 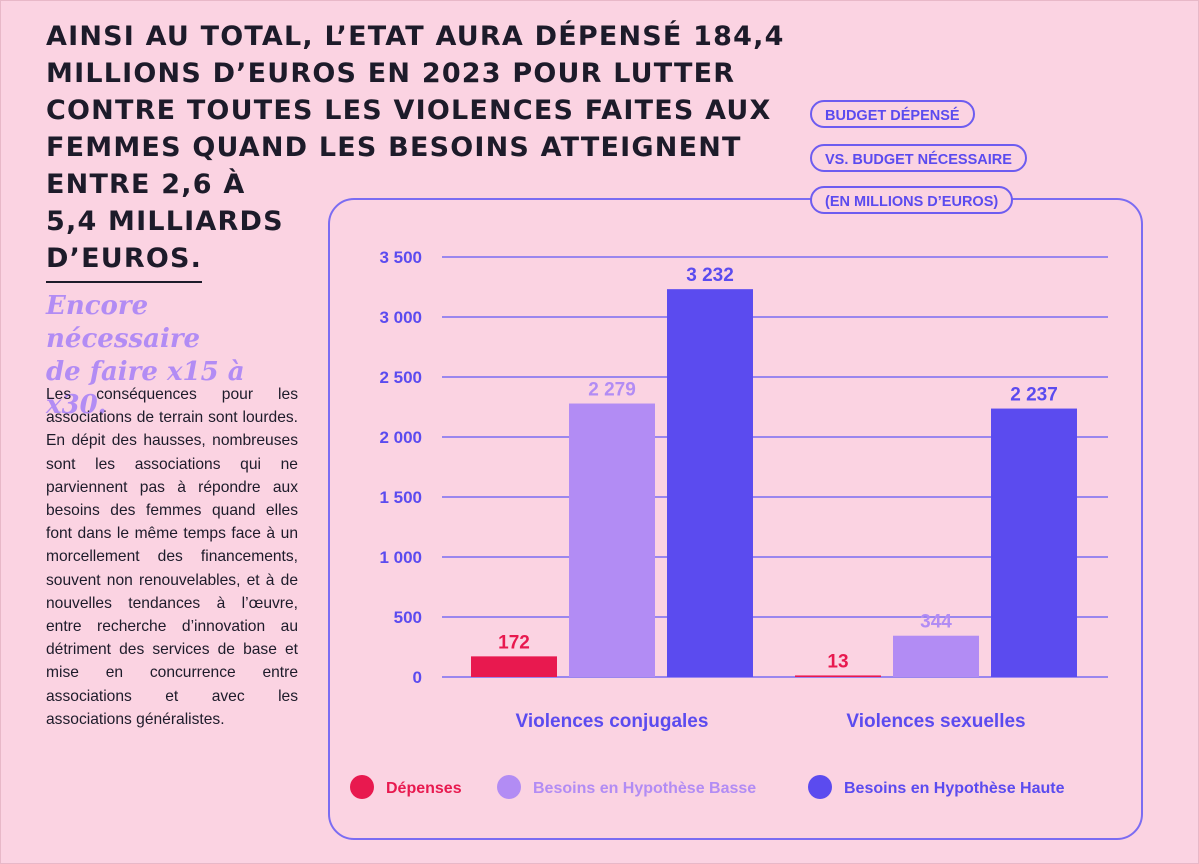 What do you see at coordinates (394, 147) in the screenshot?
I see `headline-line: FEMMES QUAND LES BESOINS ATTEIGNENT` at bounding box center [394, 147].